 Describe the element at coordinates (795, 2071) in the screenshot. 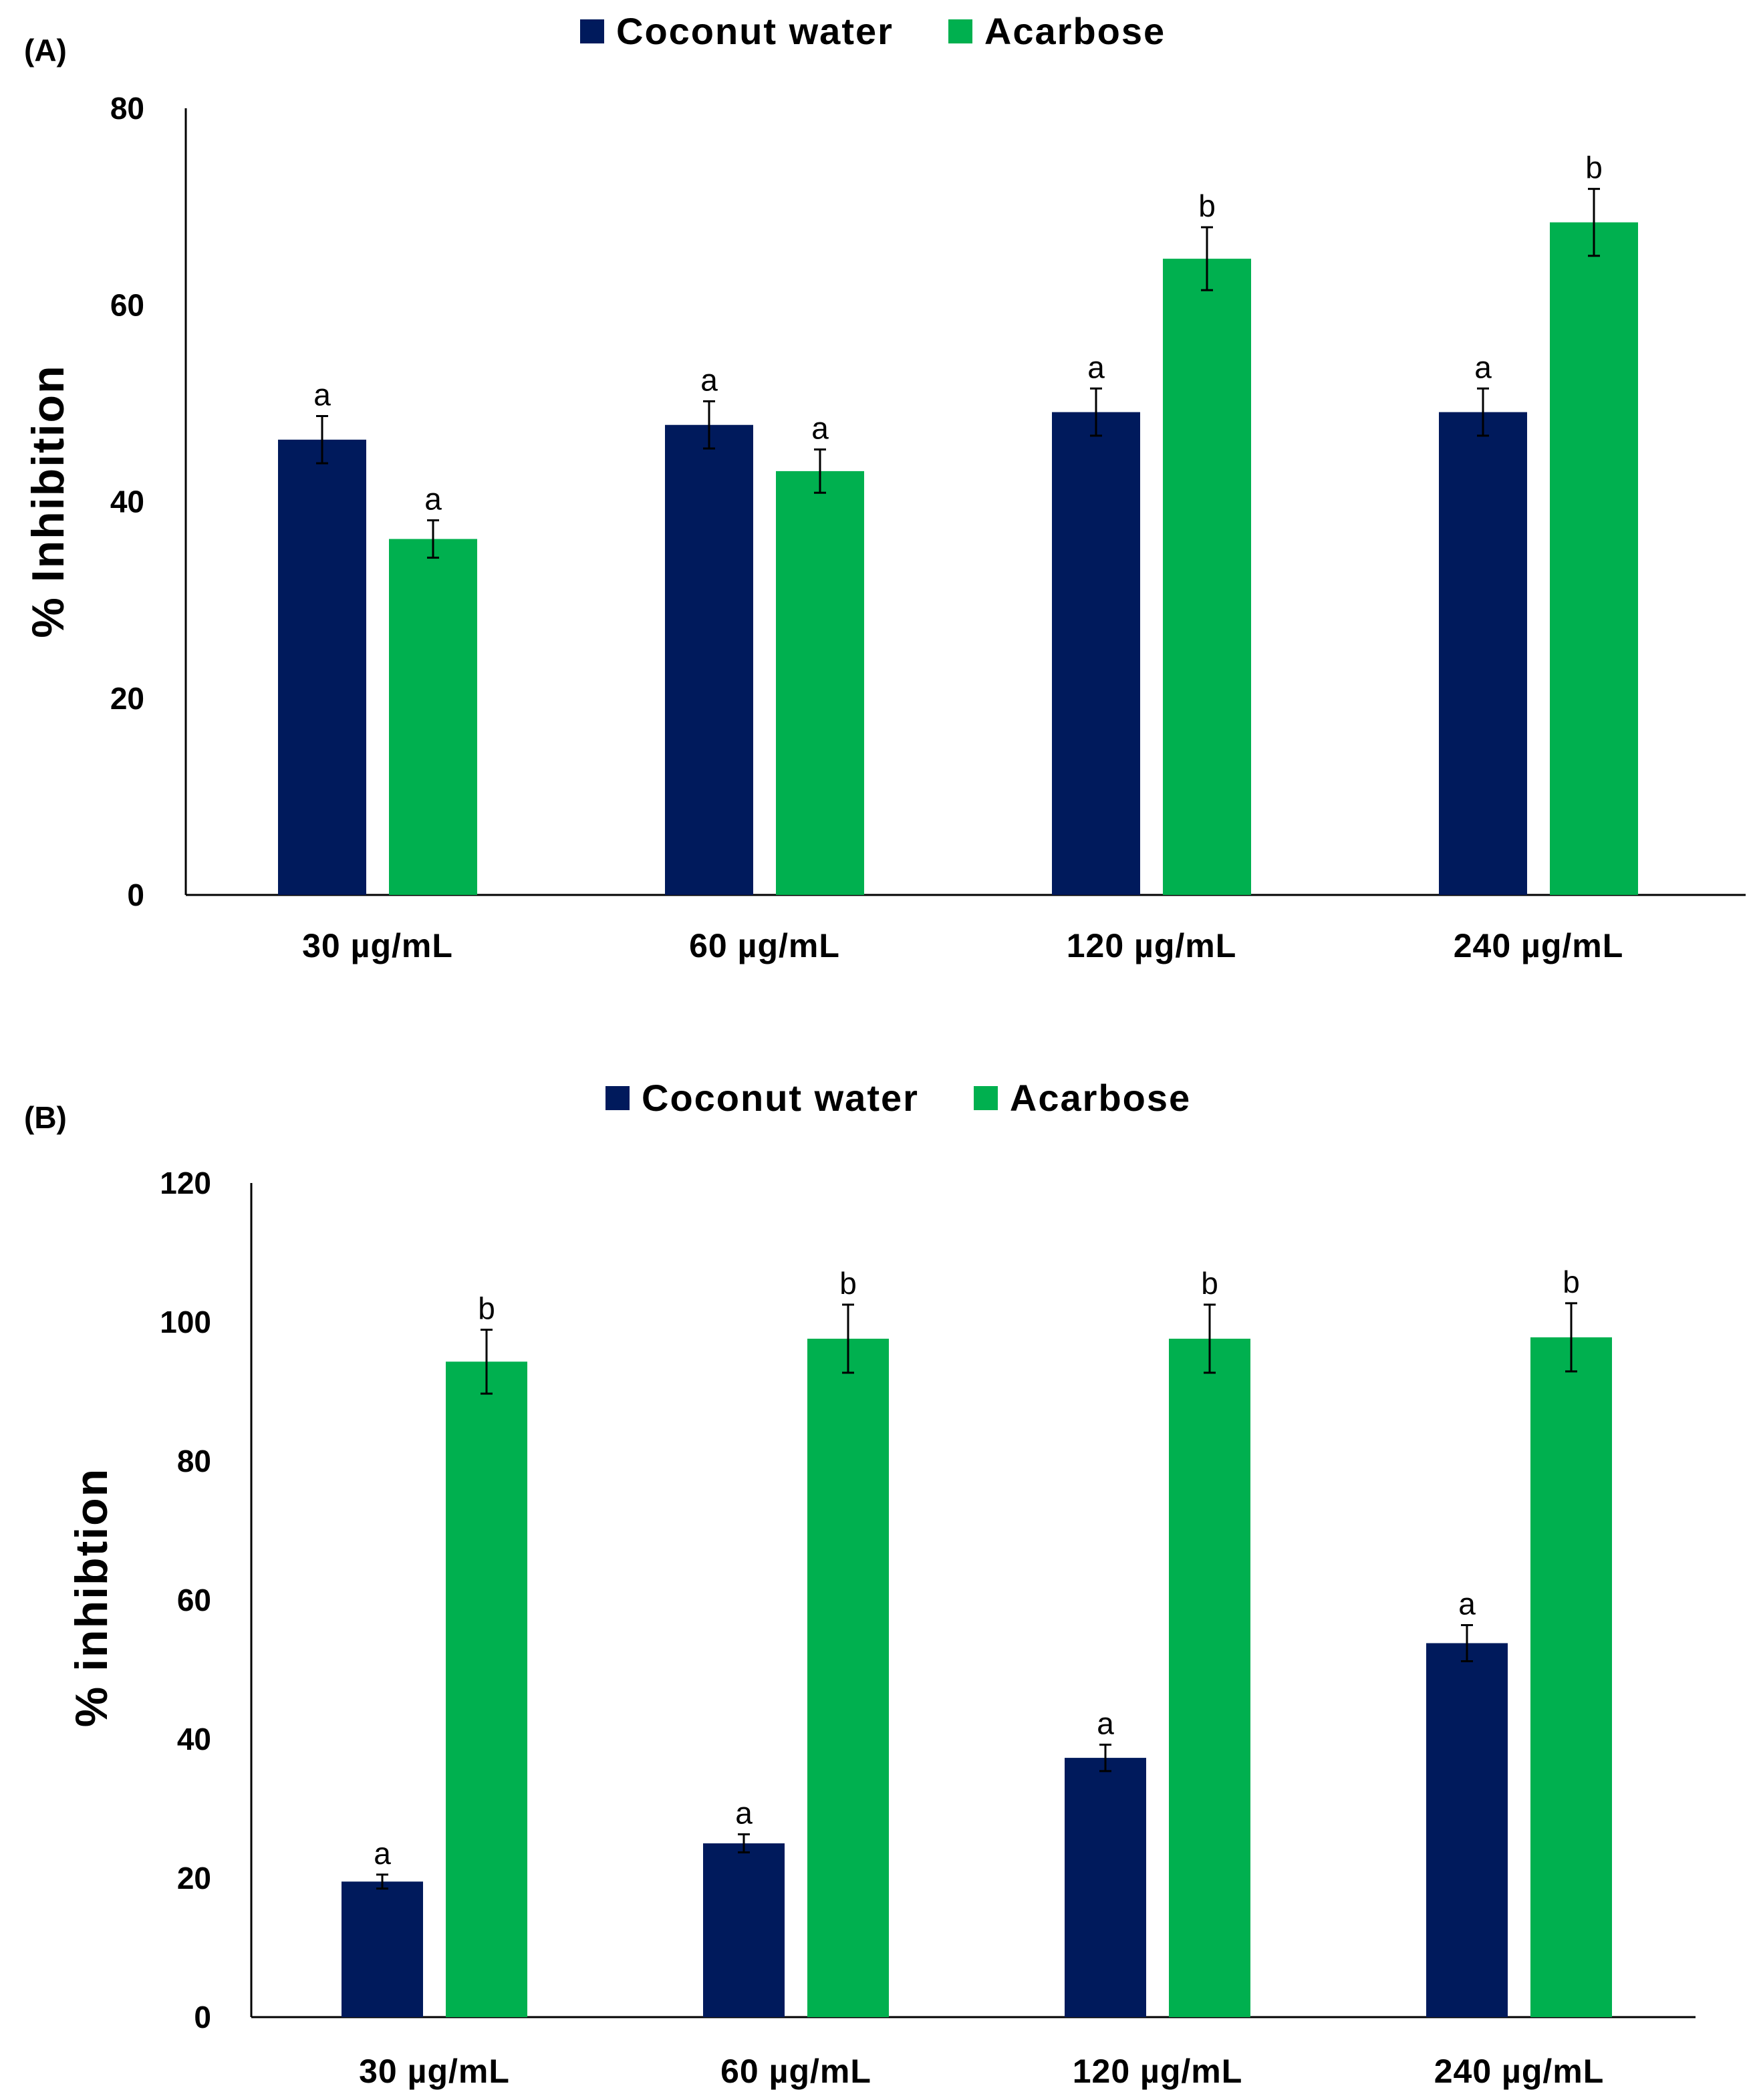

I see `panel-b-x-category-label: 60 µg/mL` at that location.